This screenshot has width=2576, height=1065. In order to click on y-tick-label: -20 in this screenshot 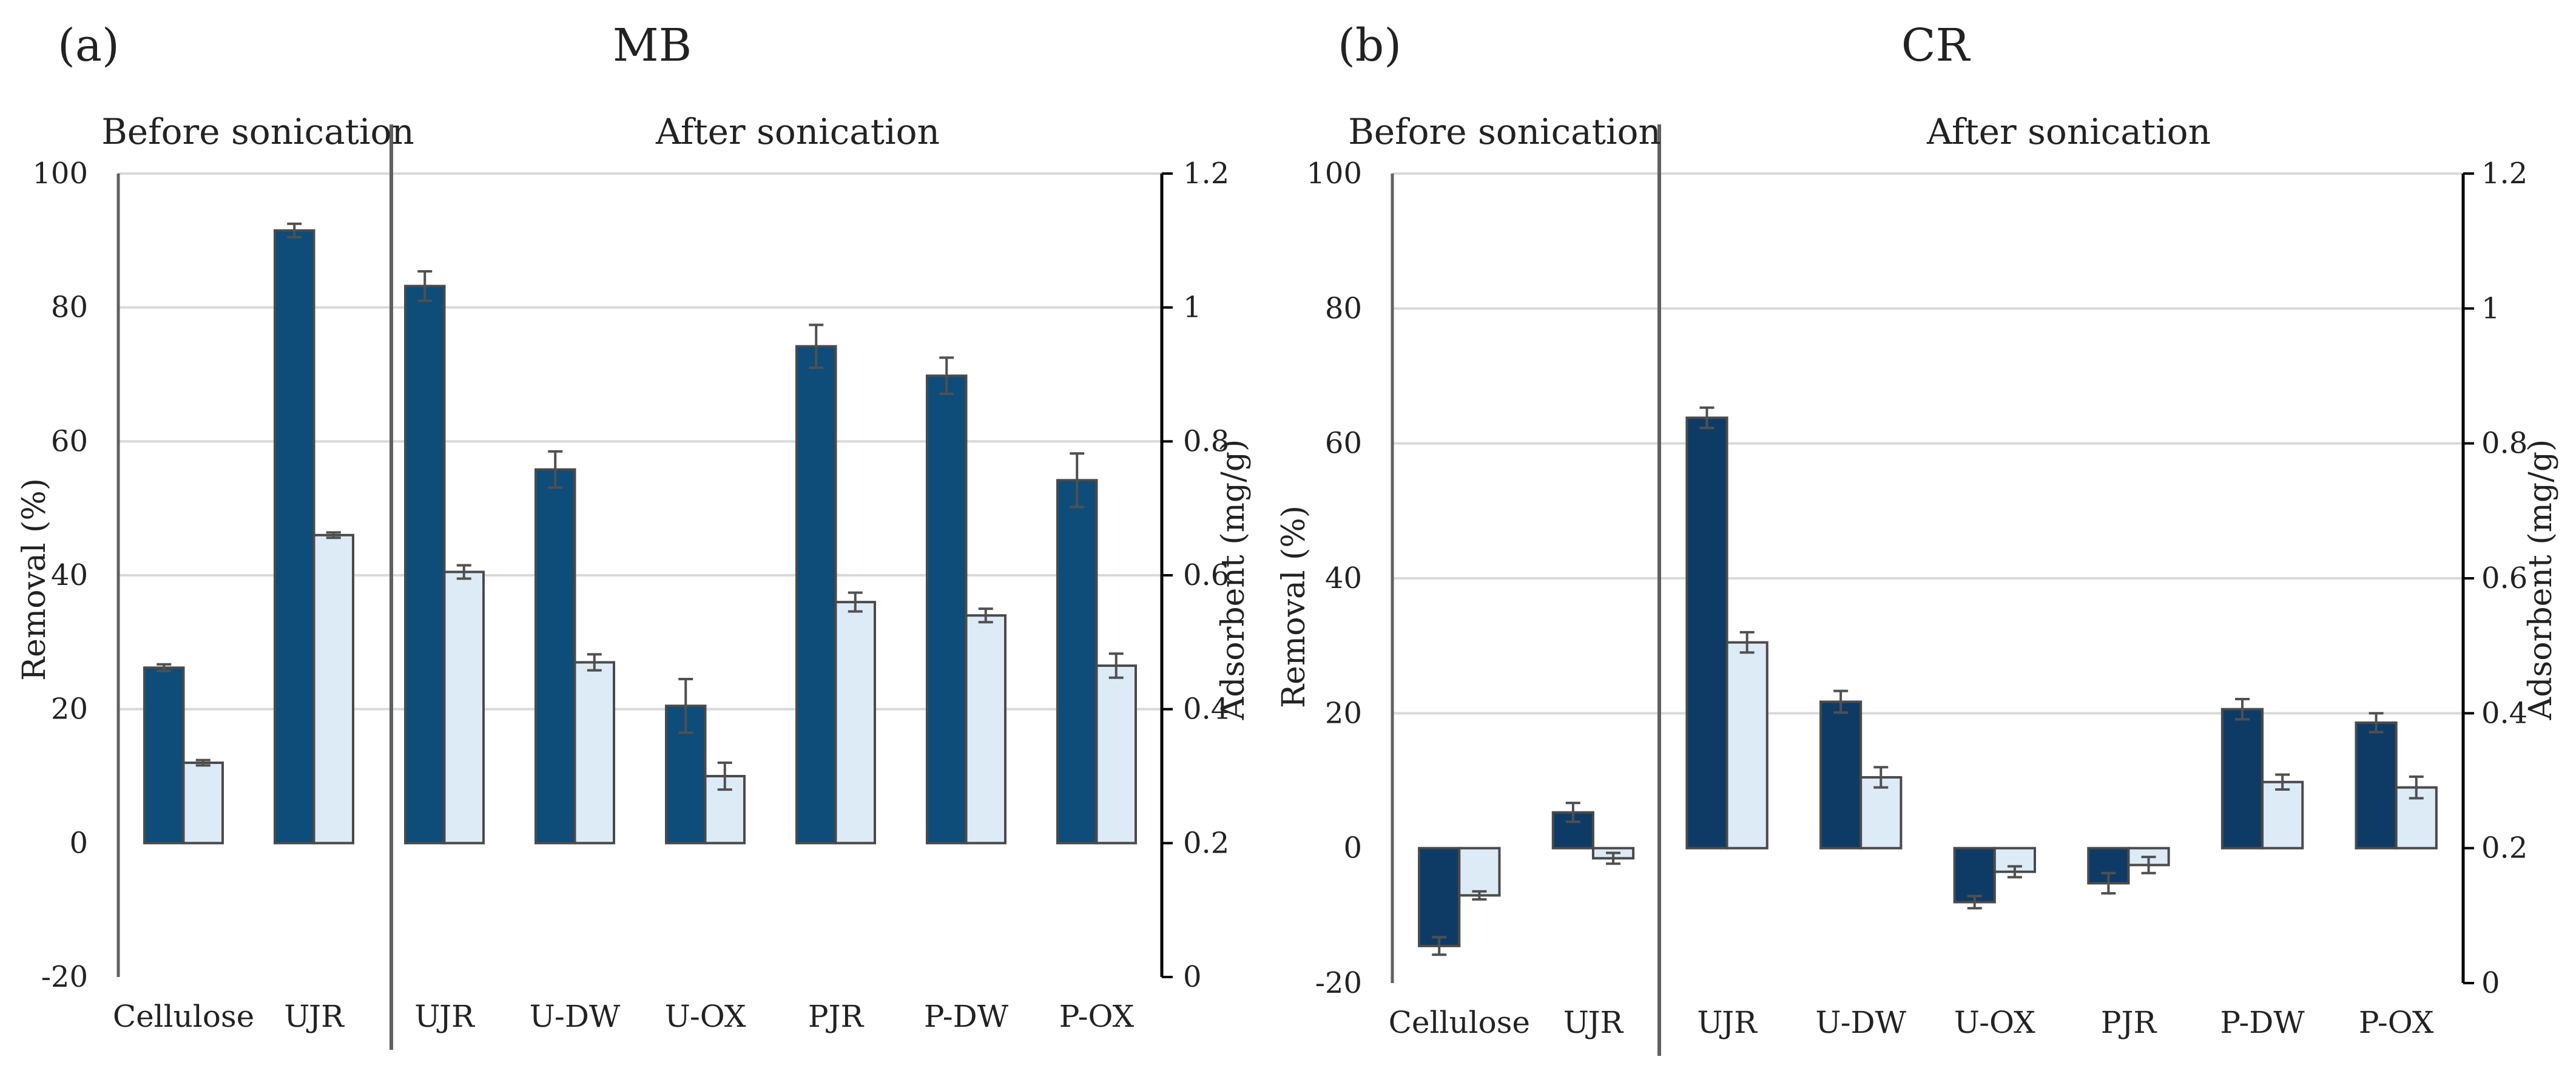, I will do `click(1338, 983)`.